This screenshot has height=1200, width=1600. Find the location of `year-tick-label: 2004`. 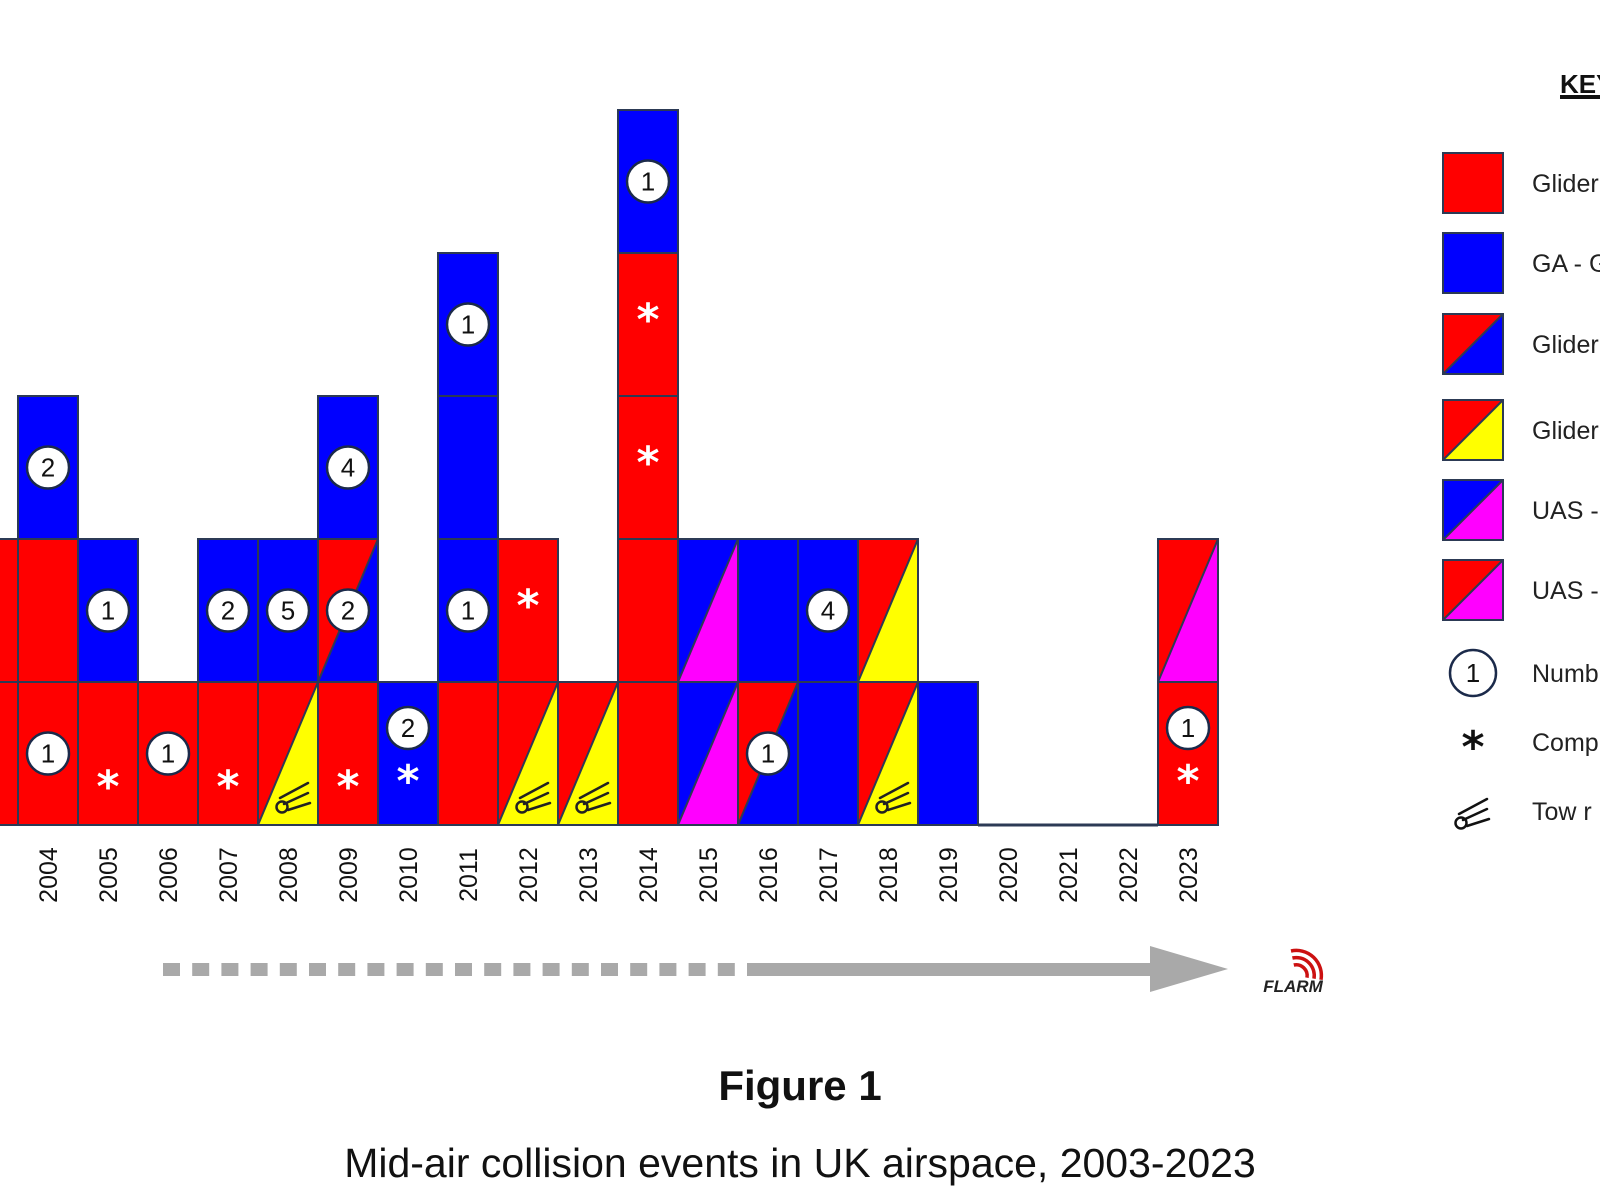

year-tick-label: 2004 is located at coordinates (49, 875).